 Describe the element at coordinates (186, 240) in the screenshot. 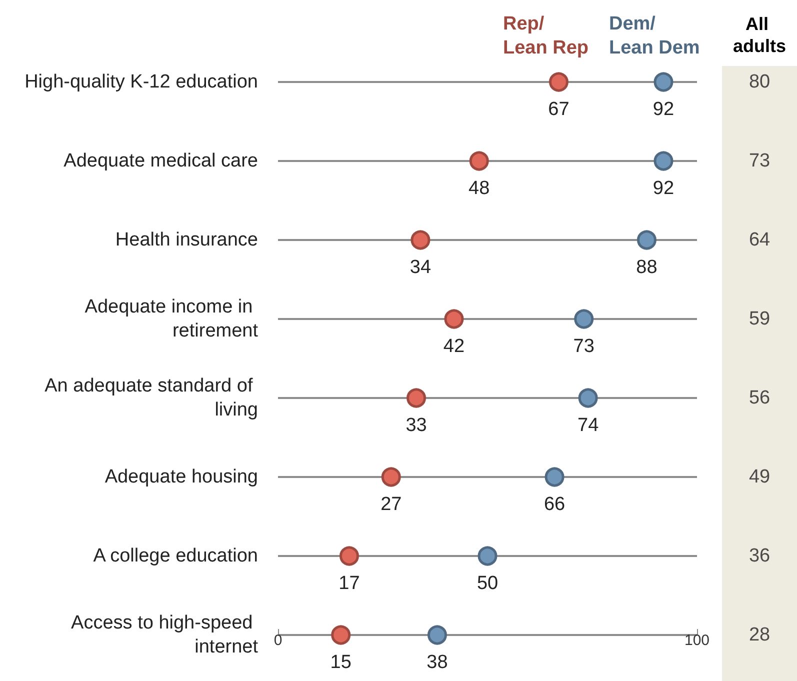

I see `y-tick-label: Health insurance` at that location.